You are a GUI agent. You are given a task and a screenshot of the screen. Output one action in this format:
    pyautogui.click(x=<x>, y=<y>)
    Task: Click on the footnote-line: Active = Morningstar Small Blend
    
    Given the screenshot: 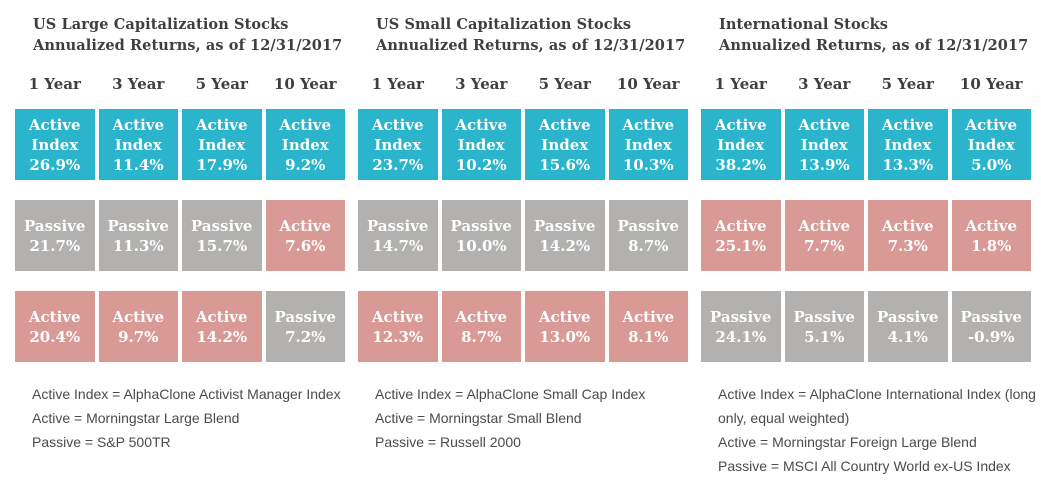 What is the action you would take?
    pyautogui.click(x=478, y=418)
    